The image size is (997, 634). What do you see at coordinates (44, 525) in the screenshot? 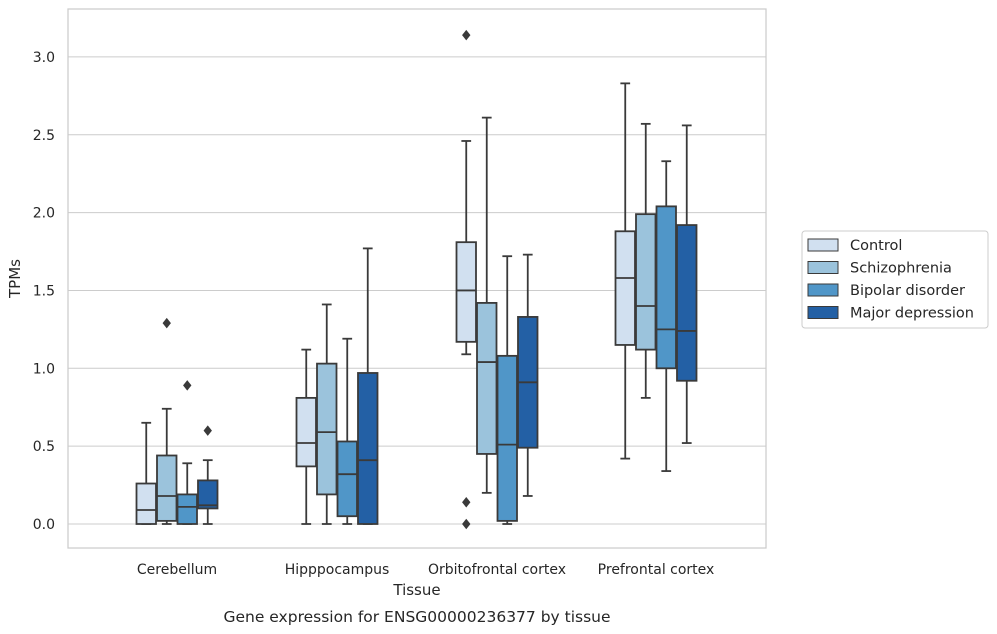
I see `y-tick-label: 0.0` at bounding box center [44, 525].